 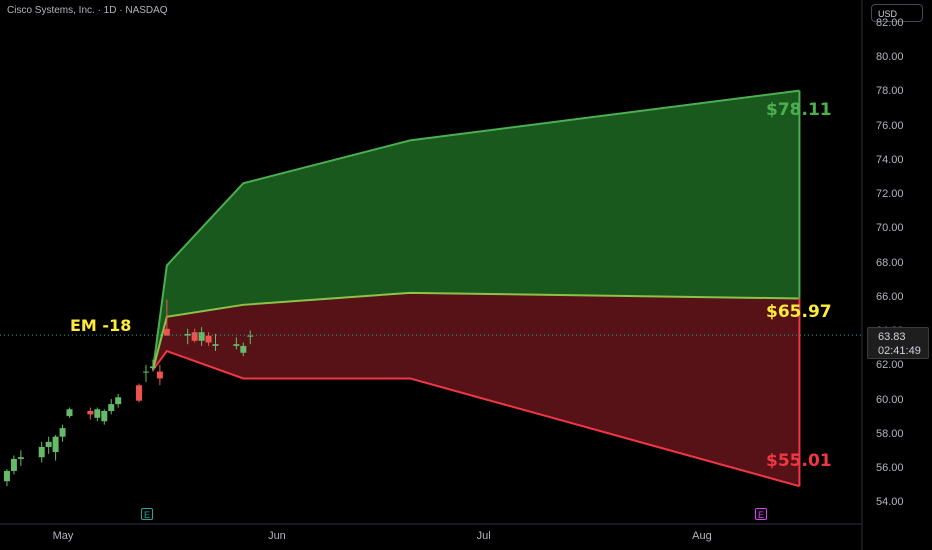 What do you see at coordinates (87, 10) in the screenshot?
I see `chart-title: Cisco Systems, Inc. · 1D · NASDAQ` at bounding box center [87, 10].